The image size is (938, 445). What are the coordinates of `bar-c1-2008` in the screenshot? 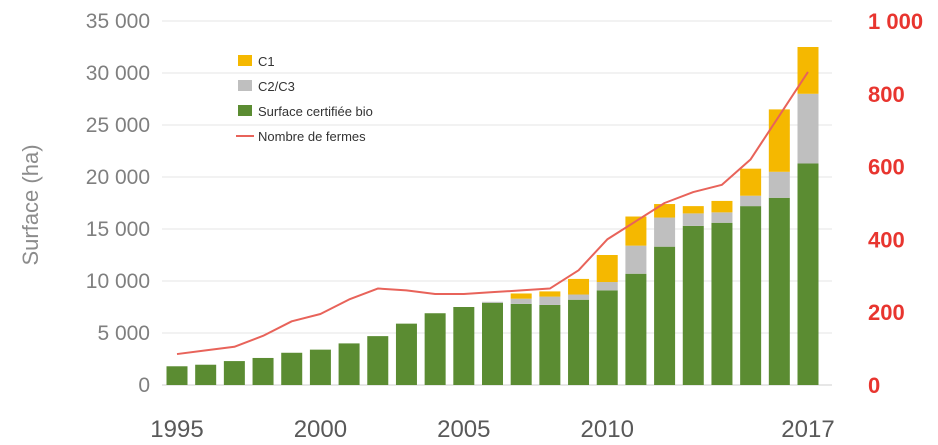 It's located at (550, 294).